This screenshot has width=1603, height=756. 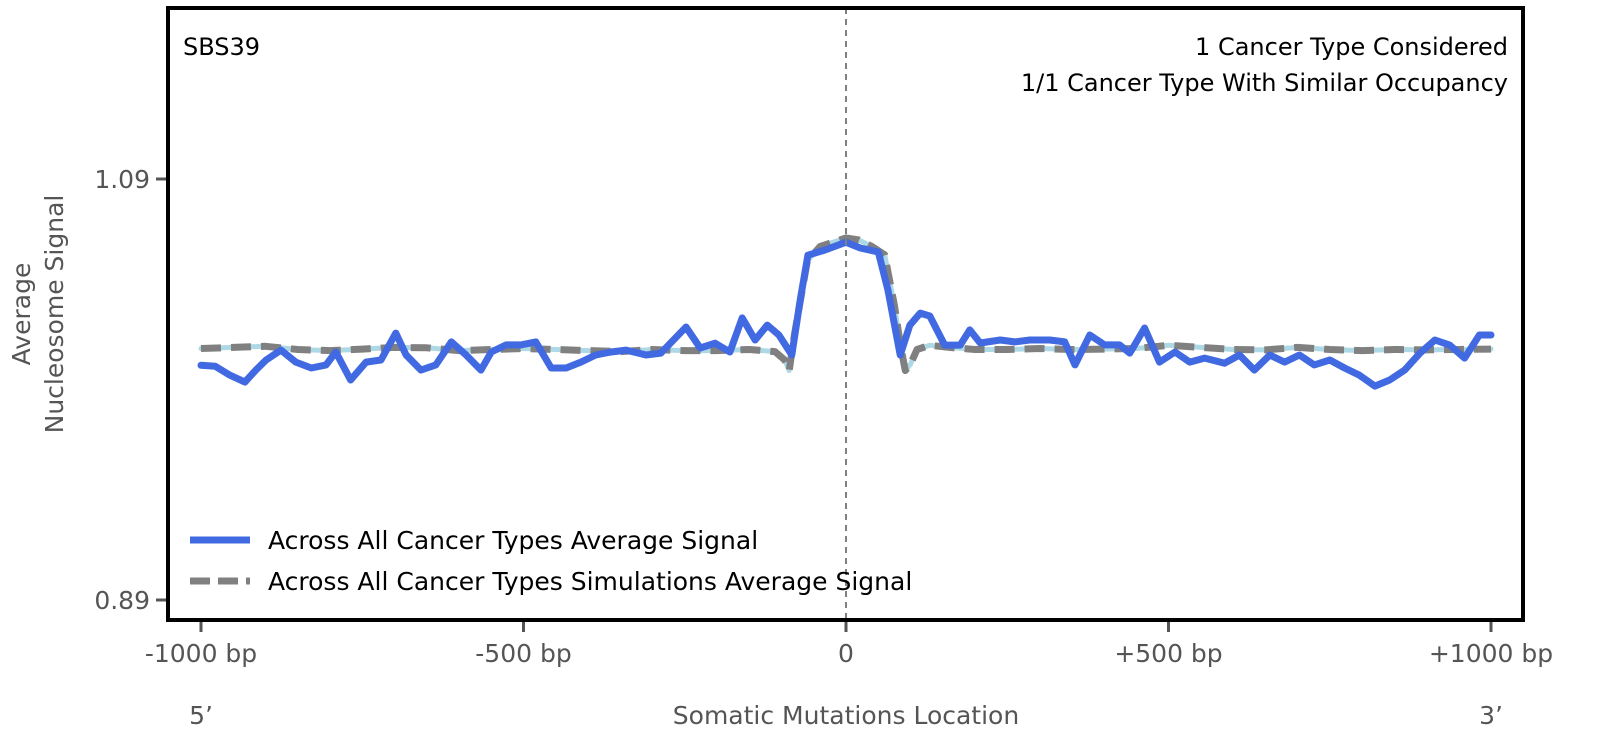 I want to click on x-end-label-5prime: 5’, so click(x=201, y=715).